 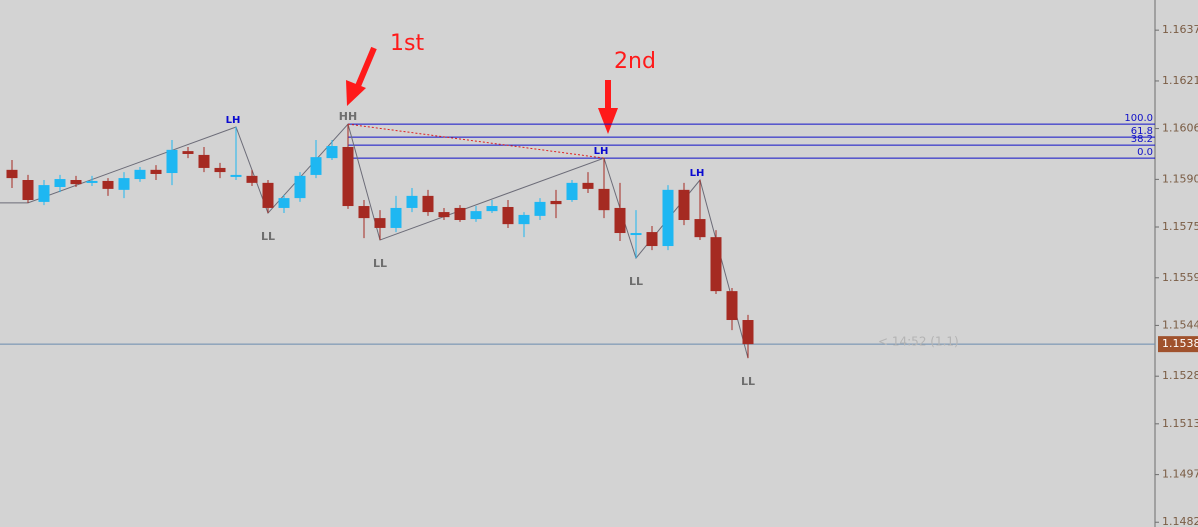 What do you see at coordinates (407, 43) in the screenshot?
I see `annotation: 1st` at bounding box center [407, 43].